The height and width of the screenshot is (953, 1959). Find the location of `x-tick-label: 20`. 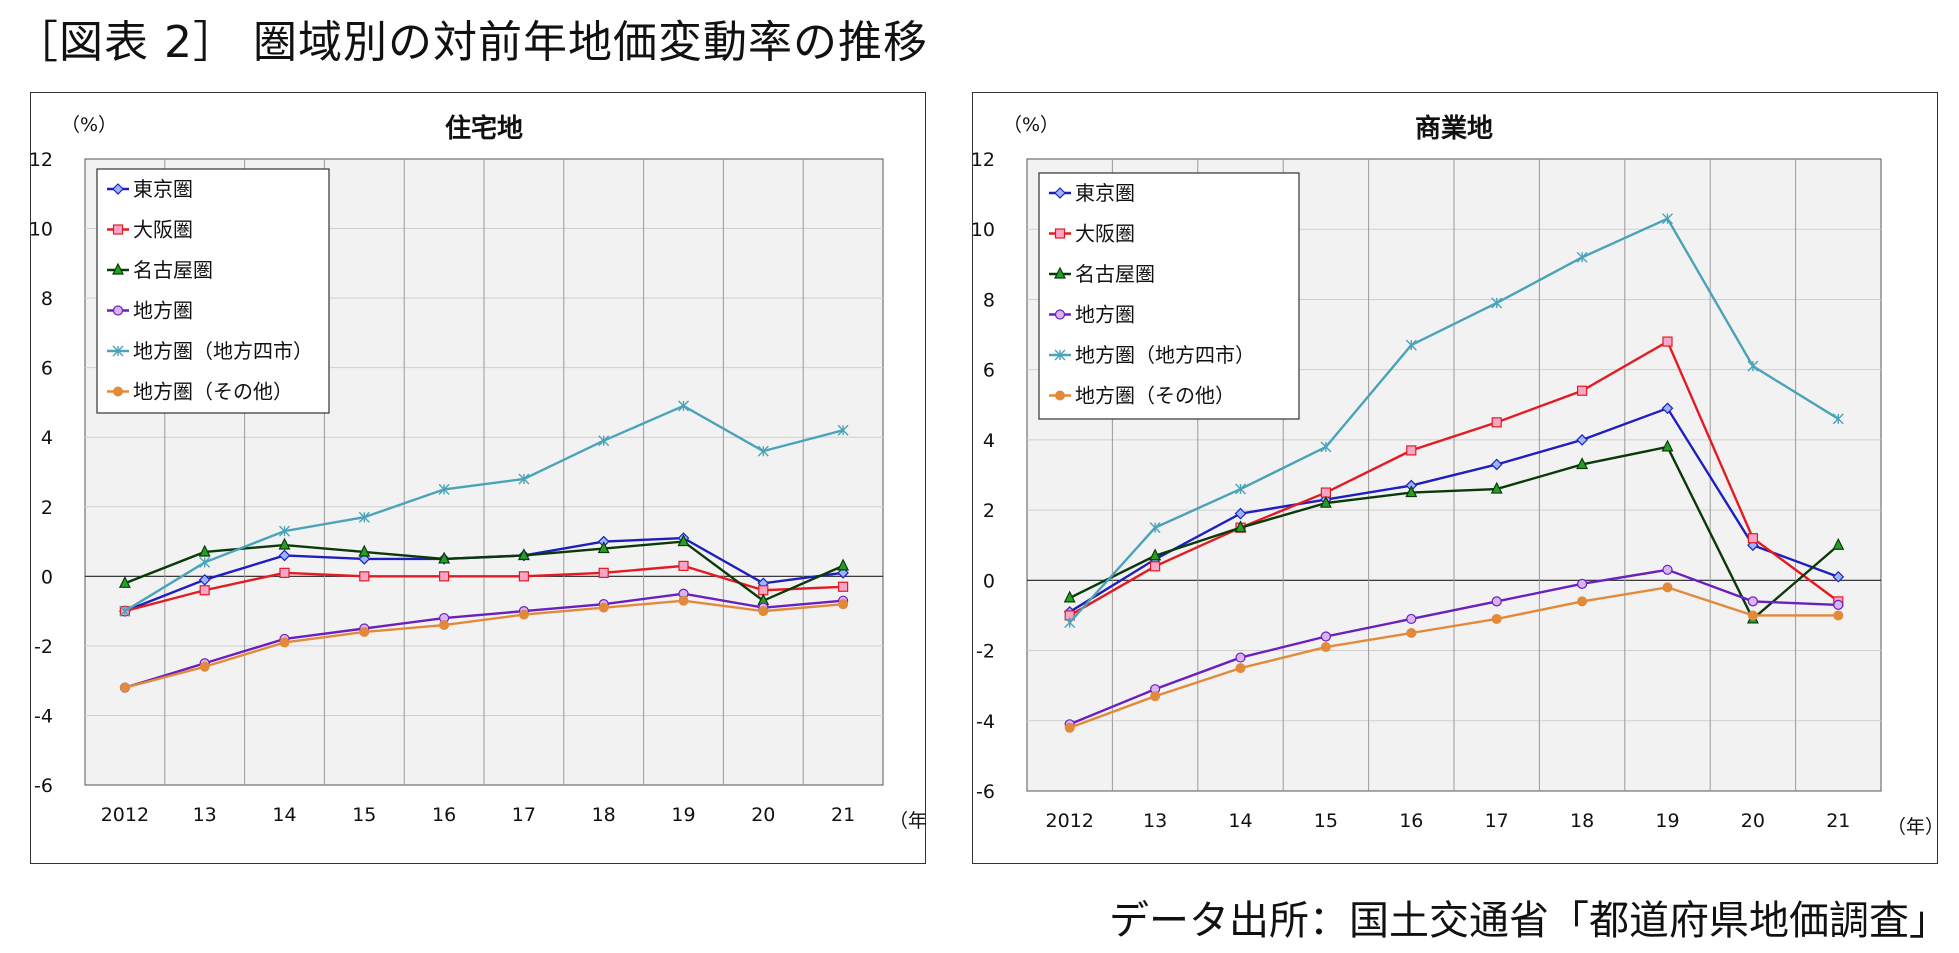

x-tick-label: 20 is located at coordinates (763, 815).